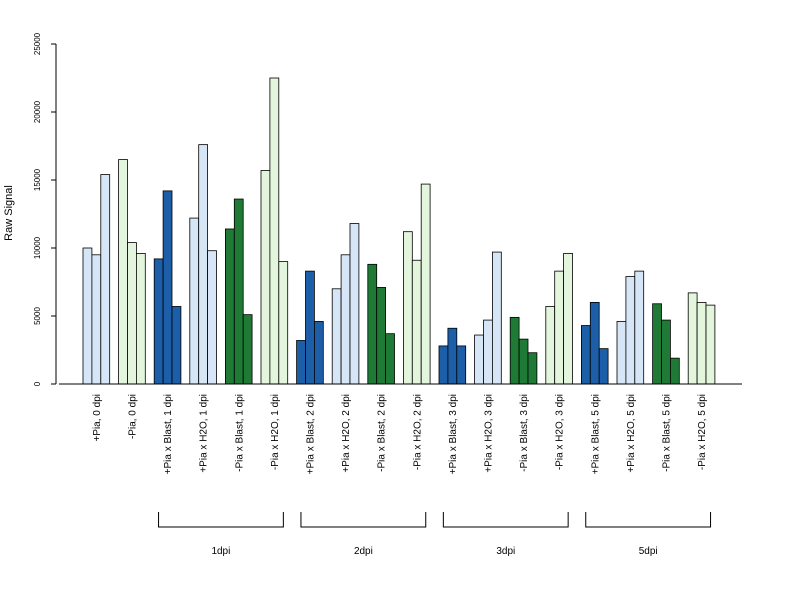  Describe the element at coordinates (132, 416) in the screenshot. I see `x-tick-label: -Pia, 0 dpi` at that location.